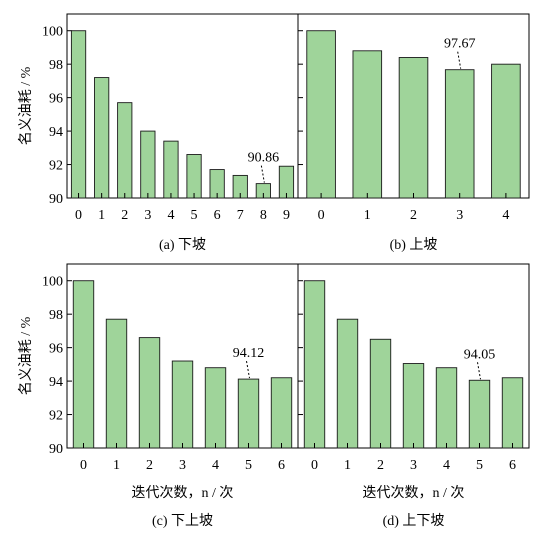  Describe the element at coordinates (321, 215) in the screenshot. I see `panel-b-xtick-label-0: 0` at that location.